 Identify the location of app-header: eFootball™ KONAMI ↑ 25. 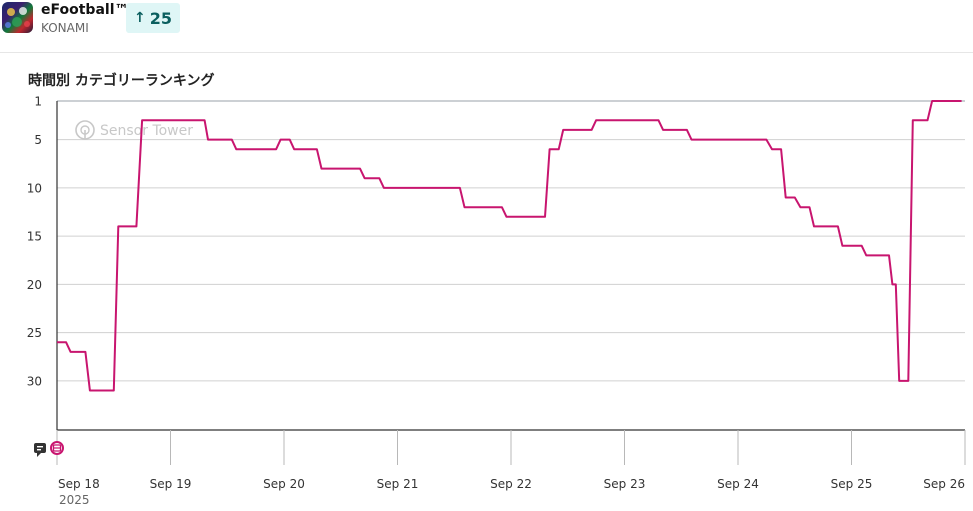
(486, 26).